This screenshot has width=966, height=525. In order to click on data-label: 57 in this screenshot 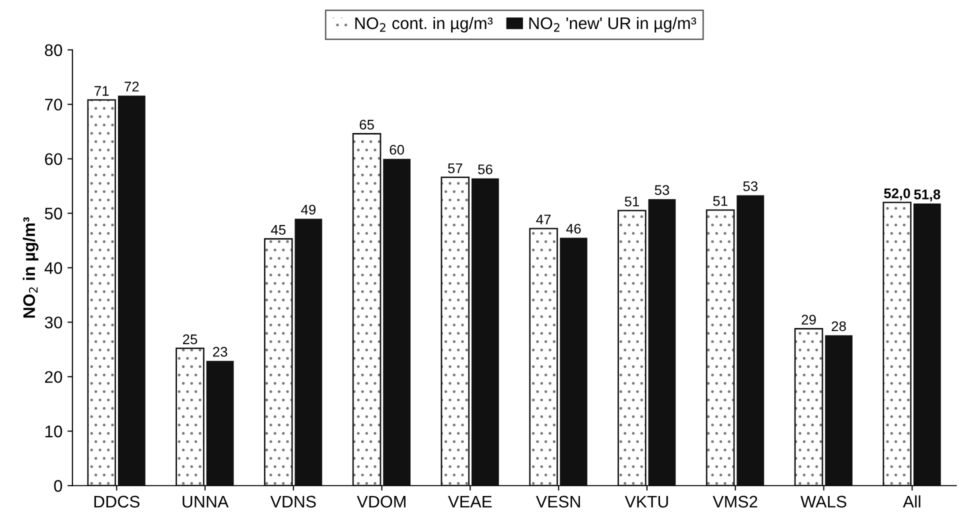, I will do `click(455, 169)`.